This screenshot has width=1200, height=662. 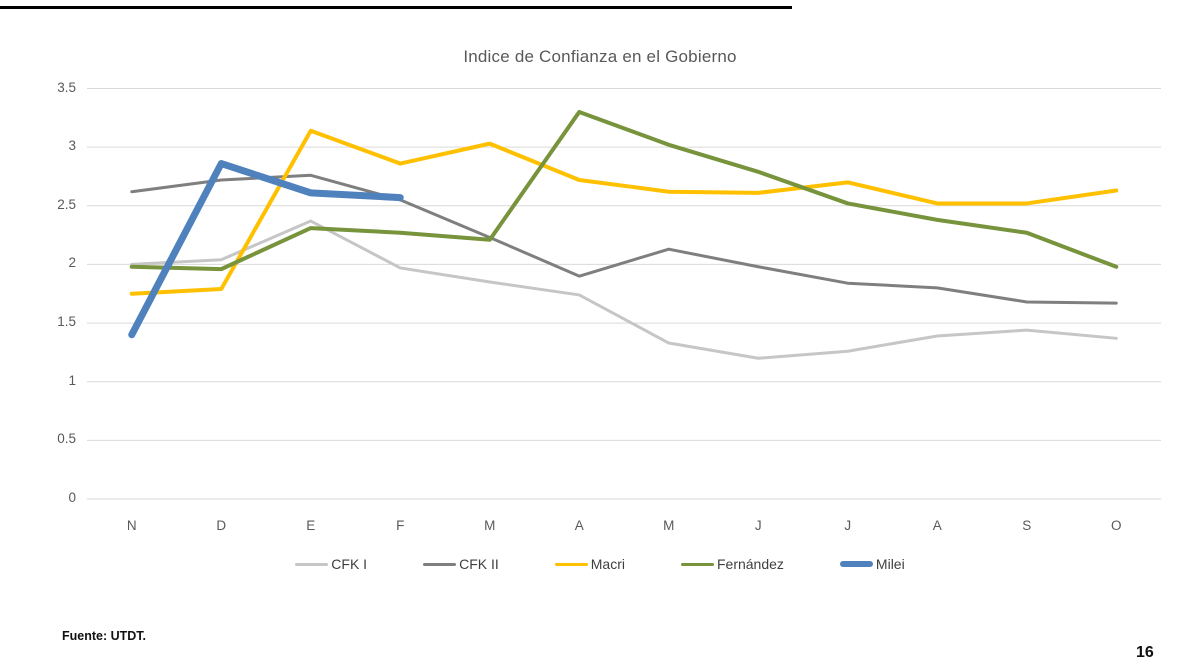 I want to click on legend-item-cfk-i: CFK I, so click(x=331, y=564).